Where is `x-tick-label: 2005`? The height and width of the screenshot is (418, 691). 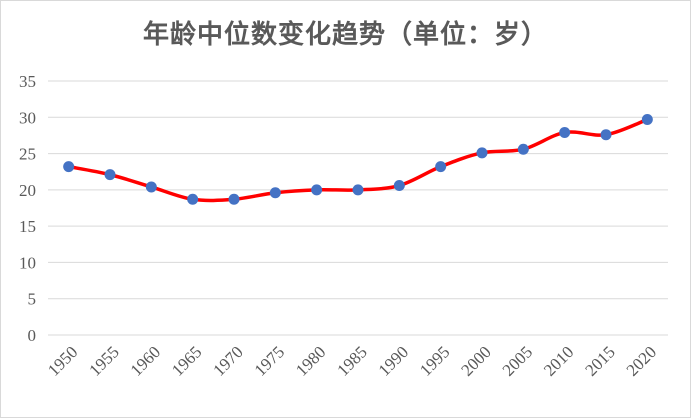
x-tick-label: 2005 is located at coordinates (517, 360).